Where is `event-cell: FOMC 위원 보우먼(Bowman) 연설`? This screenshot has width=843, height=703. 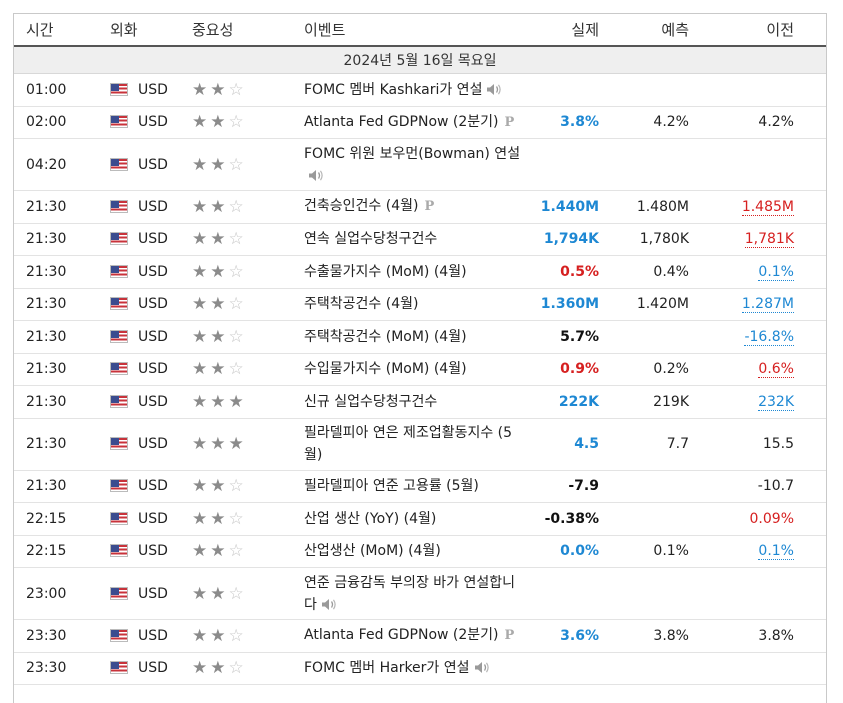
event-cell: FOMC 위원 보우먼(Bowman) 연설 is located at coordinates (416, 164).